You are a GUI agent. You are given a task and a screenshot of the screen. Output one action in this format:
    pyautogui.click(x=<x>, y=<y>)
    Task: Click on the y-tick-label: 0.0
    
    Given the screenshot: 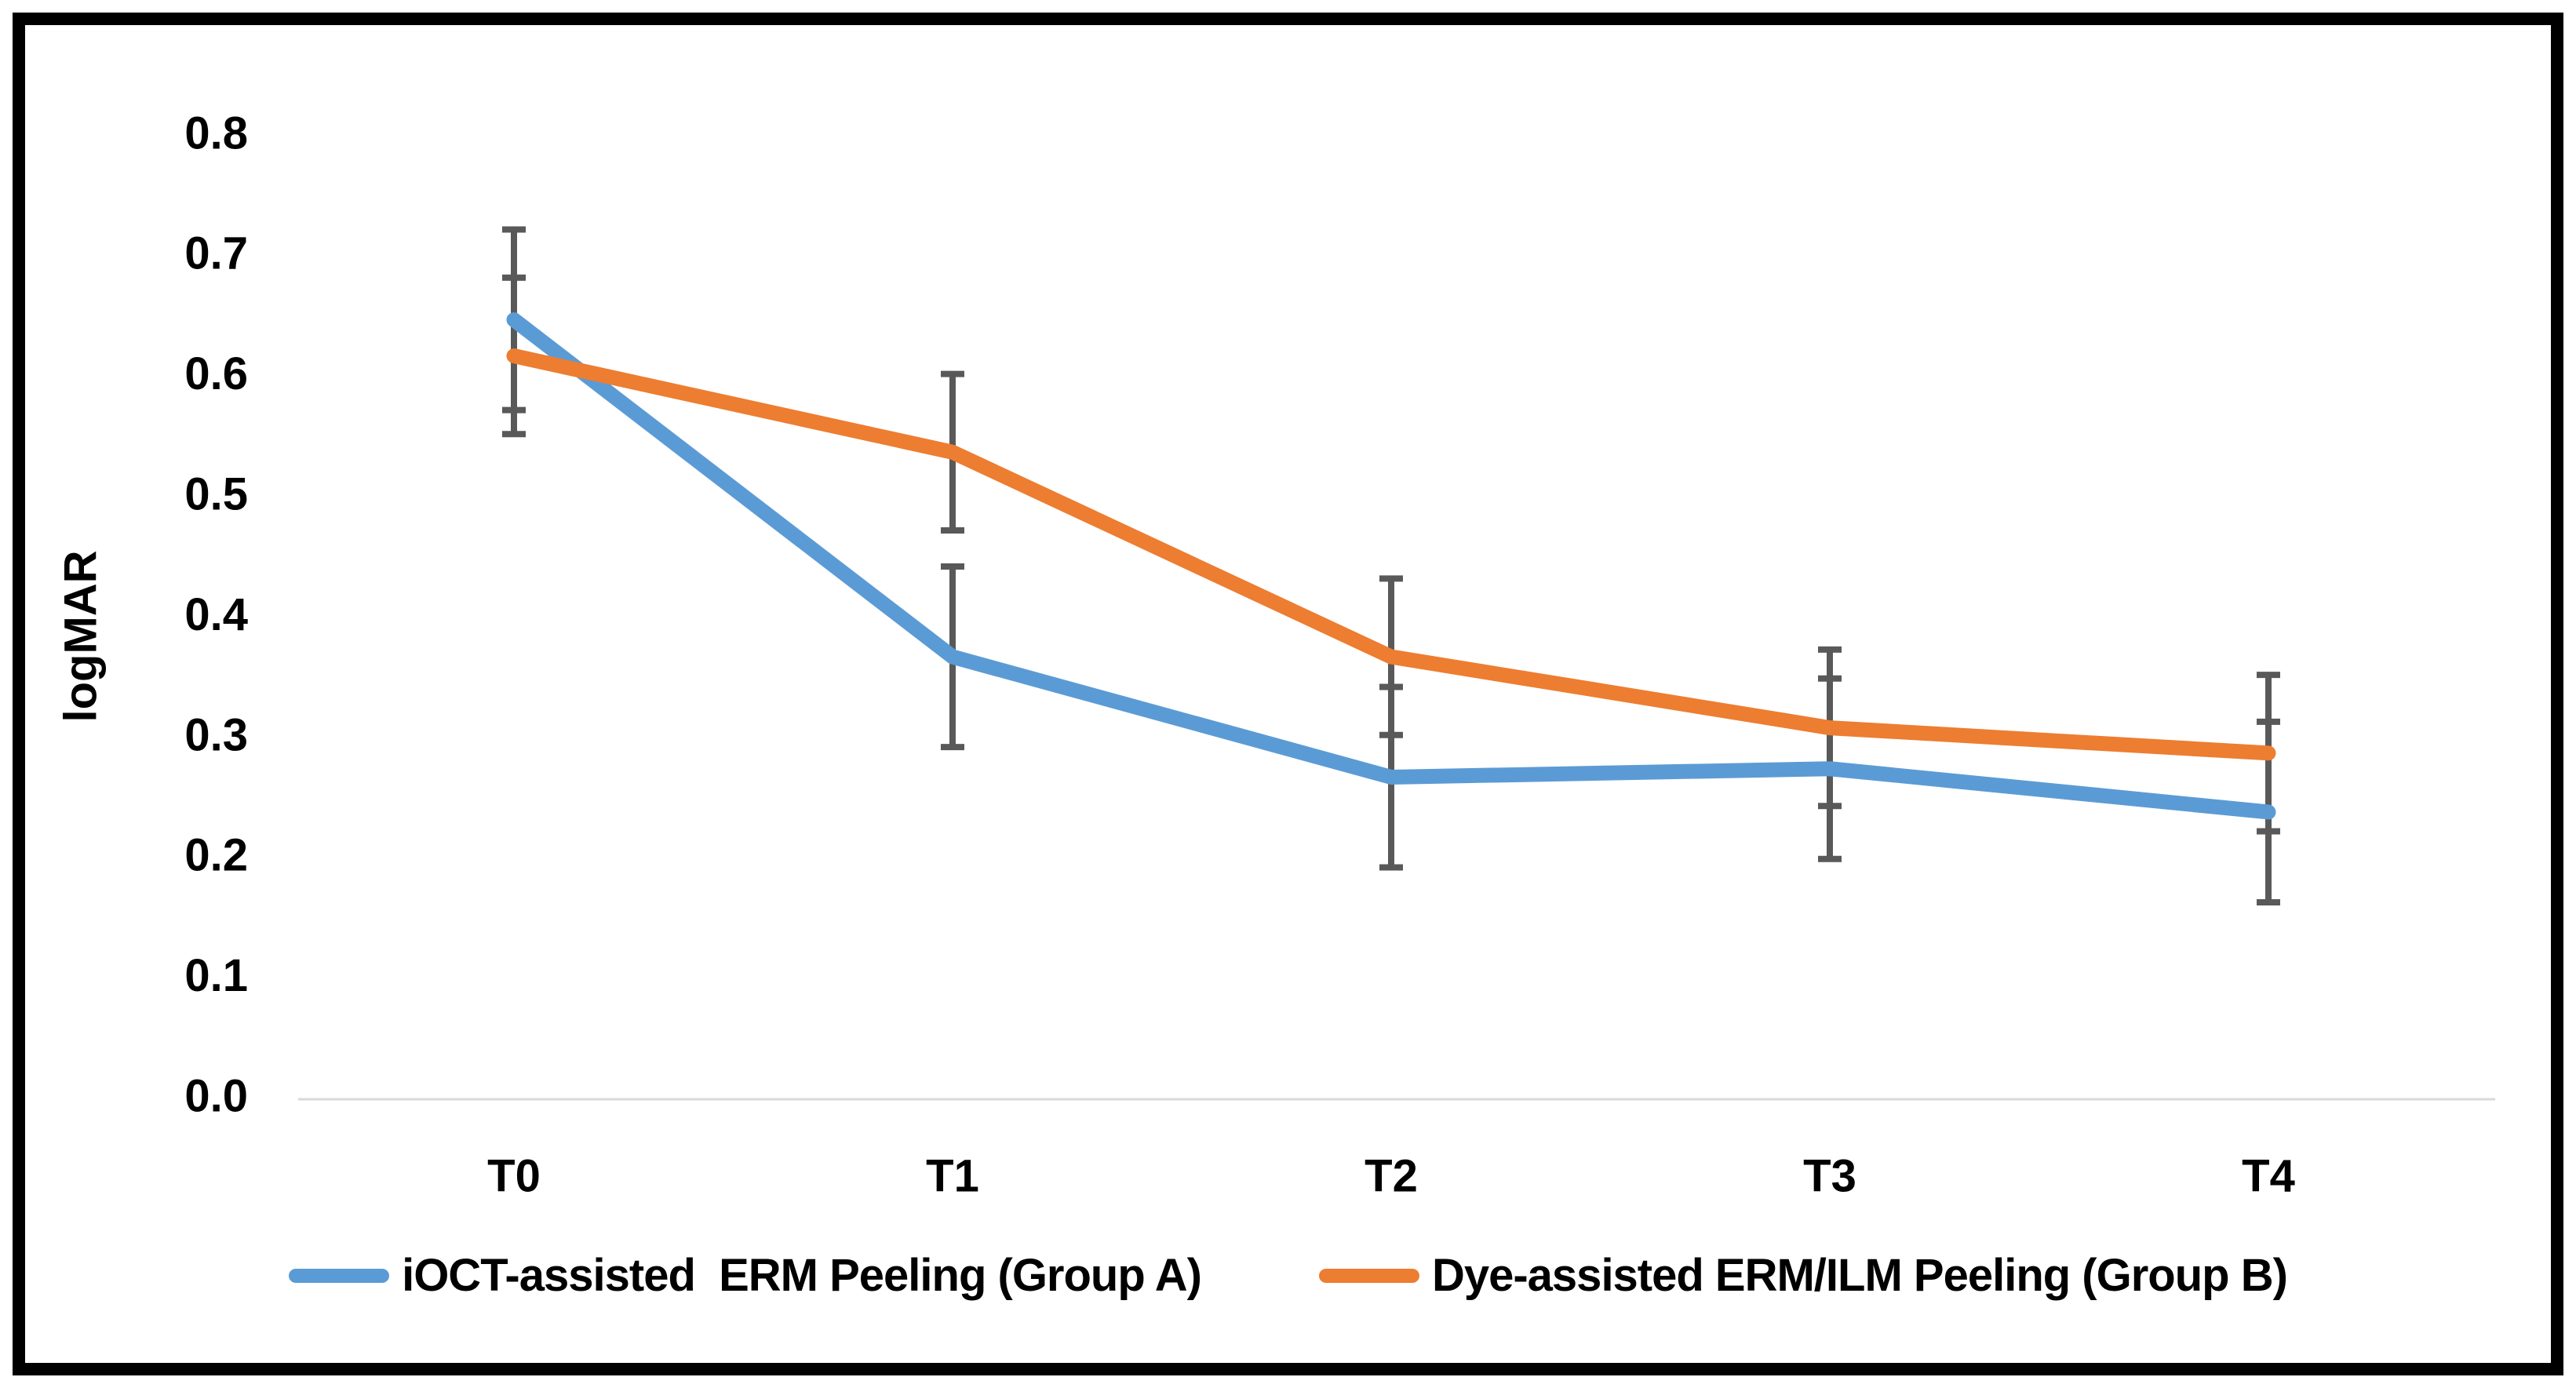 What is the action you would take?
    pyautogui.click(x=216, y=1096)
    